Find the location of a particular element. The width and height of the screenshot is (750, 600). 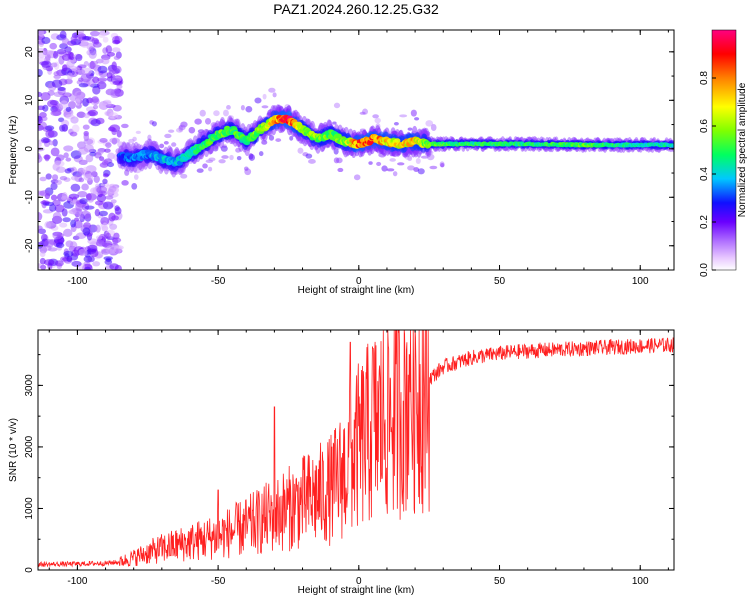

colorbar-tick-label: 0.6 is located at coordinates (704, 126).